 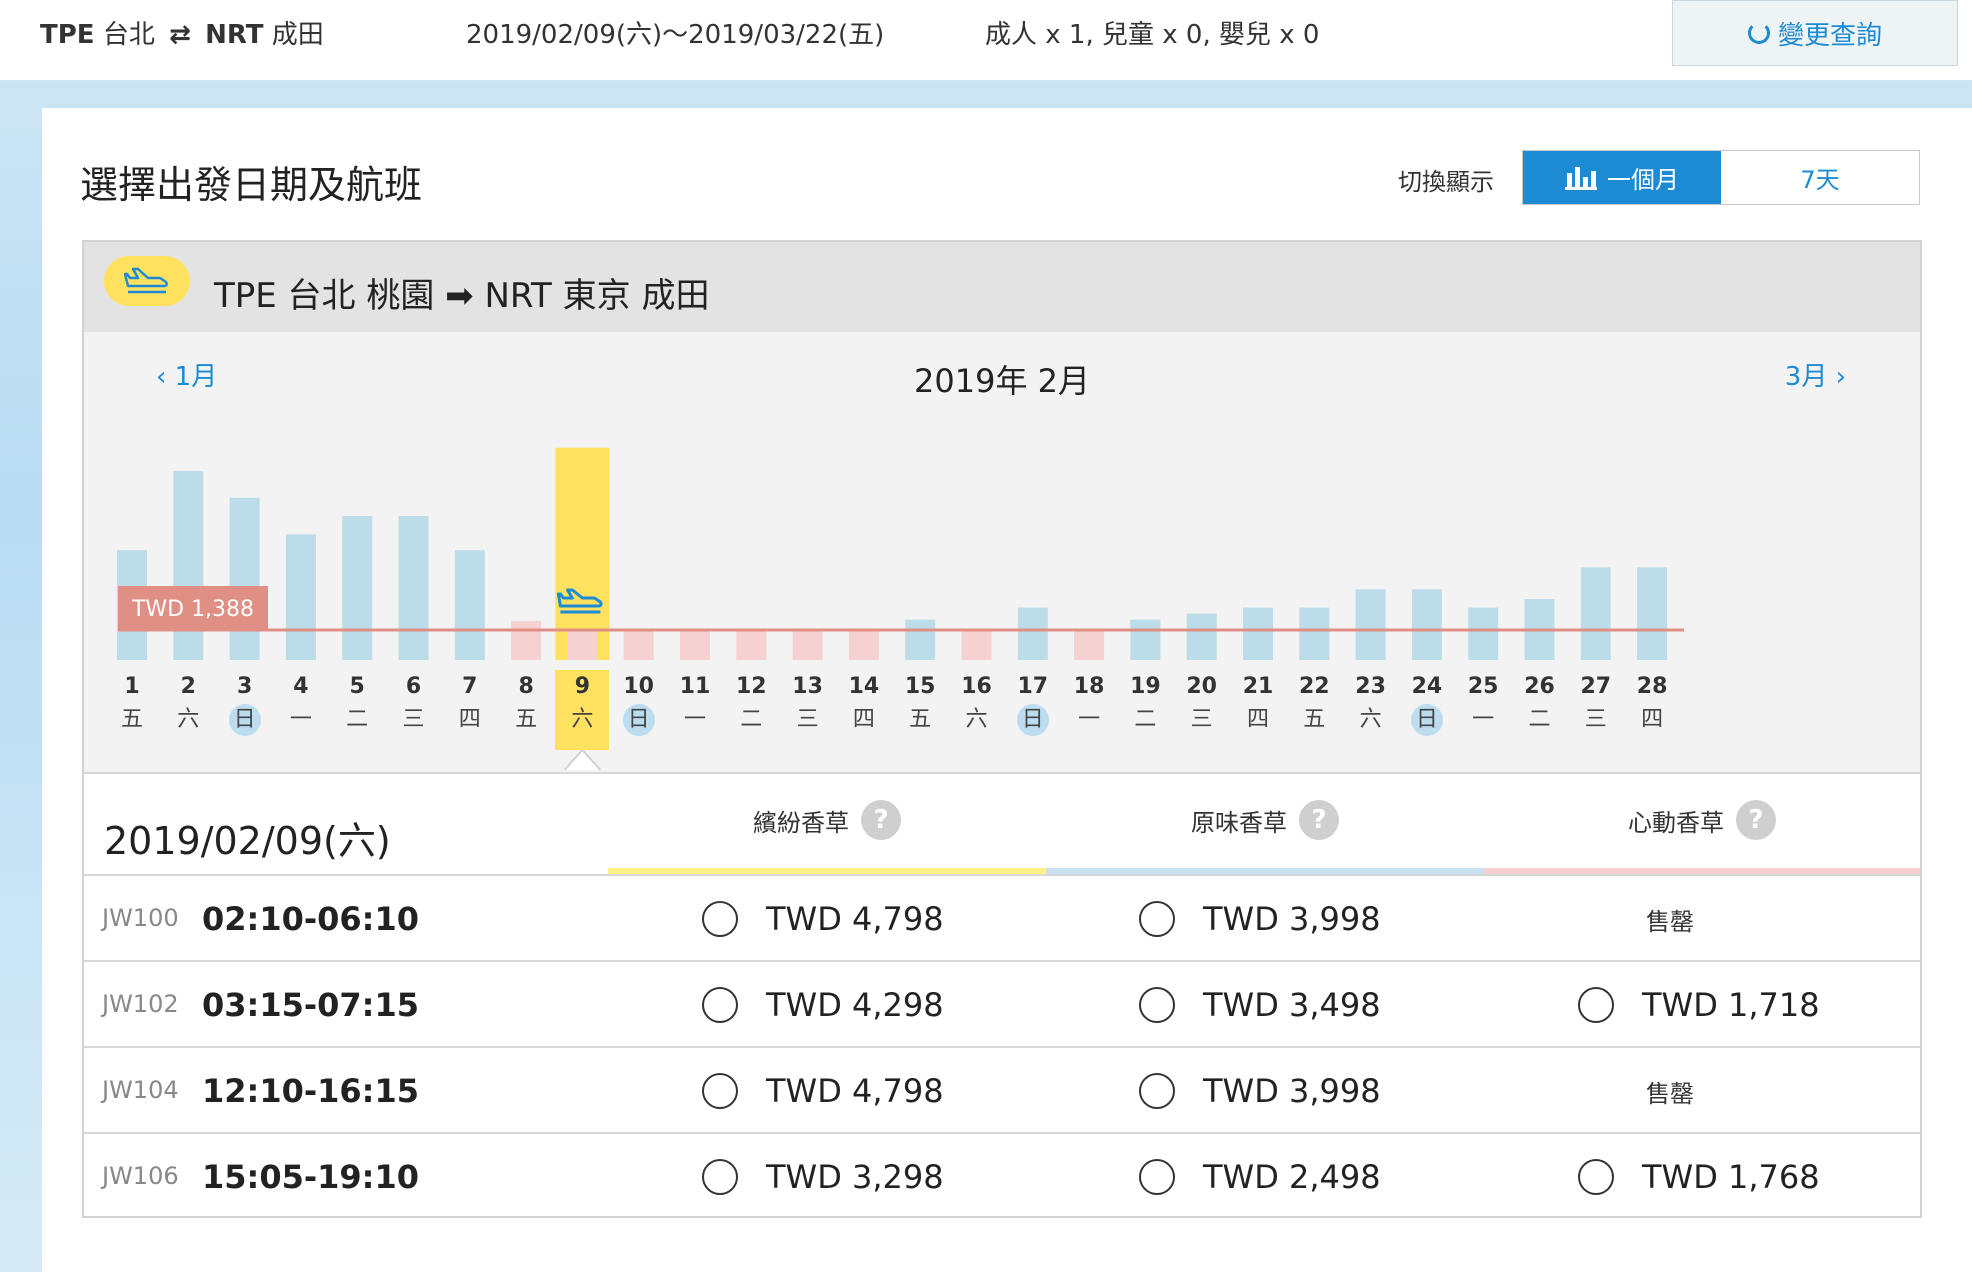 I want to click on day-cell: 23 六, so click(x=1371, y=703).